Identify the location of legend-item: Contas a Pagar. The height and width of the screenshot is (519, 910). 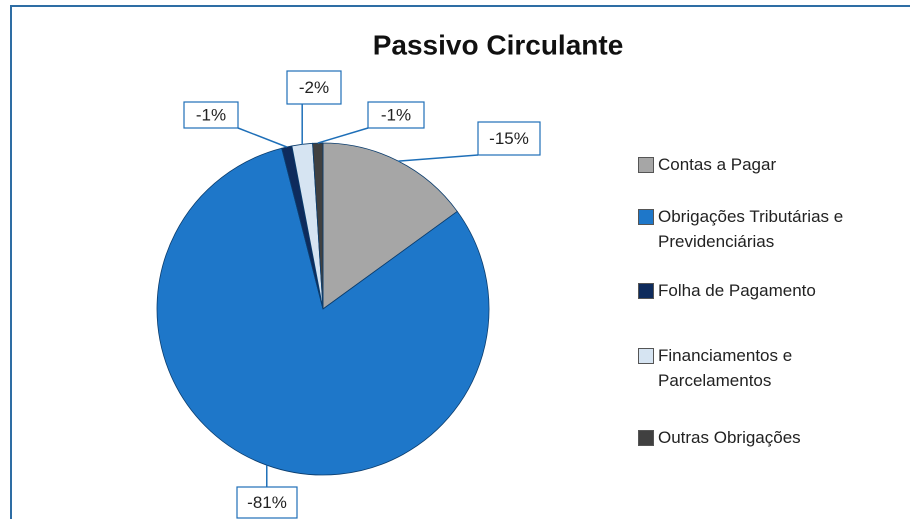
(769, 164).